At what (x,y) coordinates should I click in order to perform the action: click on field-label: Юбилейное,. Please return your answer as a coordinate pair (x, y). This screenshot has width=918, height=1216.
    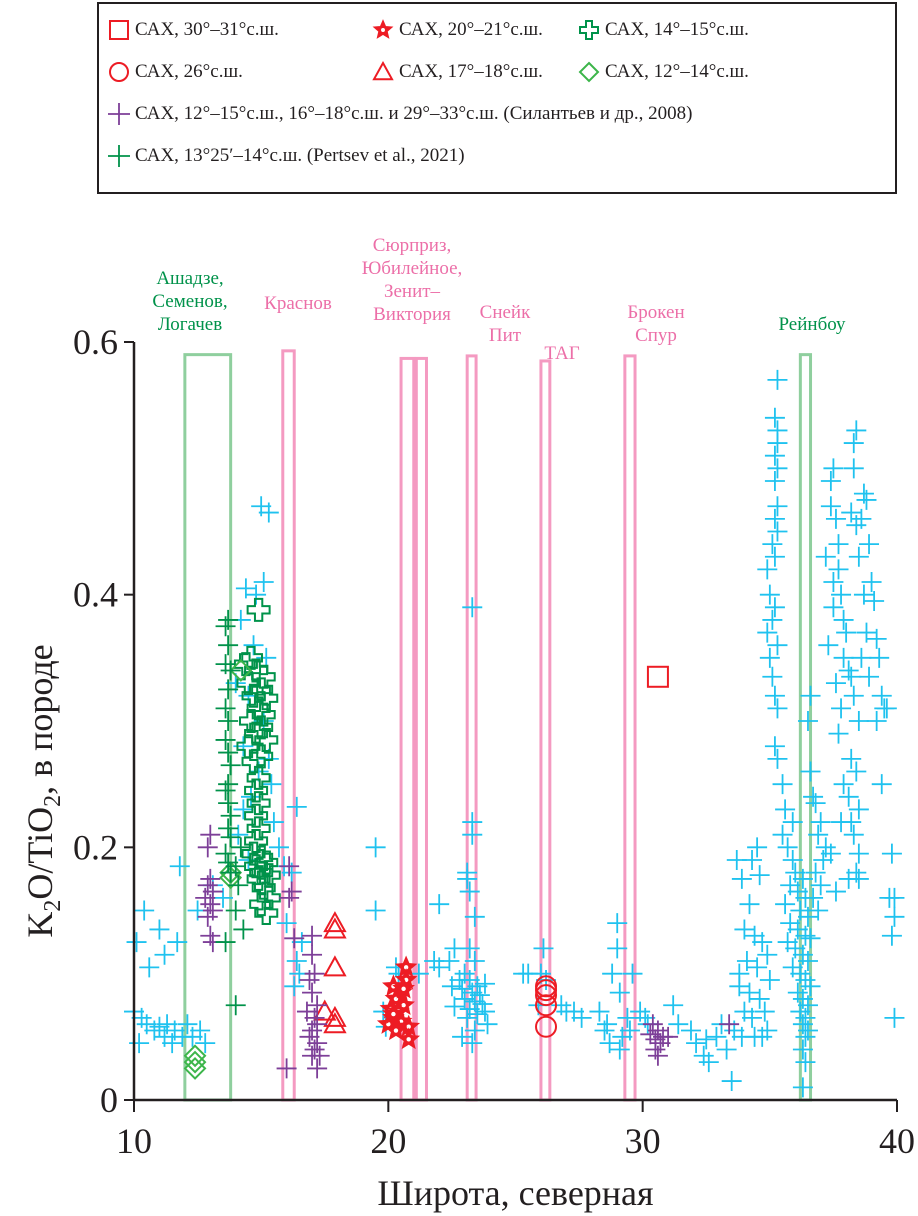
    Looking at the image, I should click on (412, 268).